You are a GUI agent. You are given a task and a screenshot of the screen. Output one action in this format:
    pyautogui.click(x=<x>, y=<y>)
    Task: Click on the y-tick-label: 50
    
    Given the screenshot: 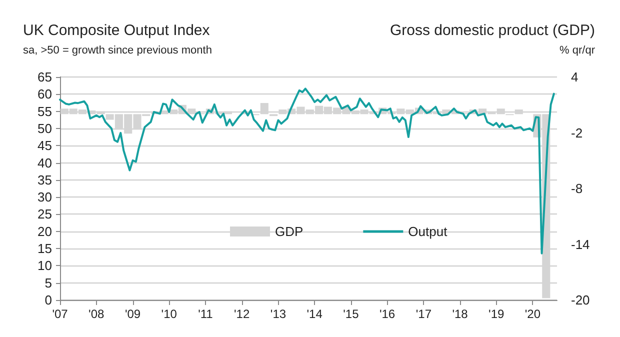 What is the action you would take?
    pyautogui.click(x=45, y=128)
    